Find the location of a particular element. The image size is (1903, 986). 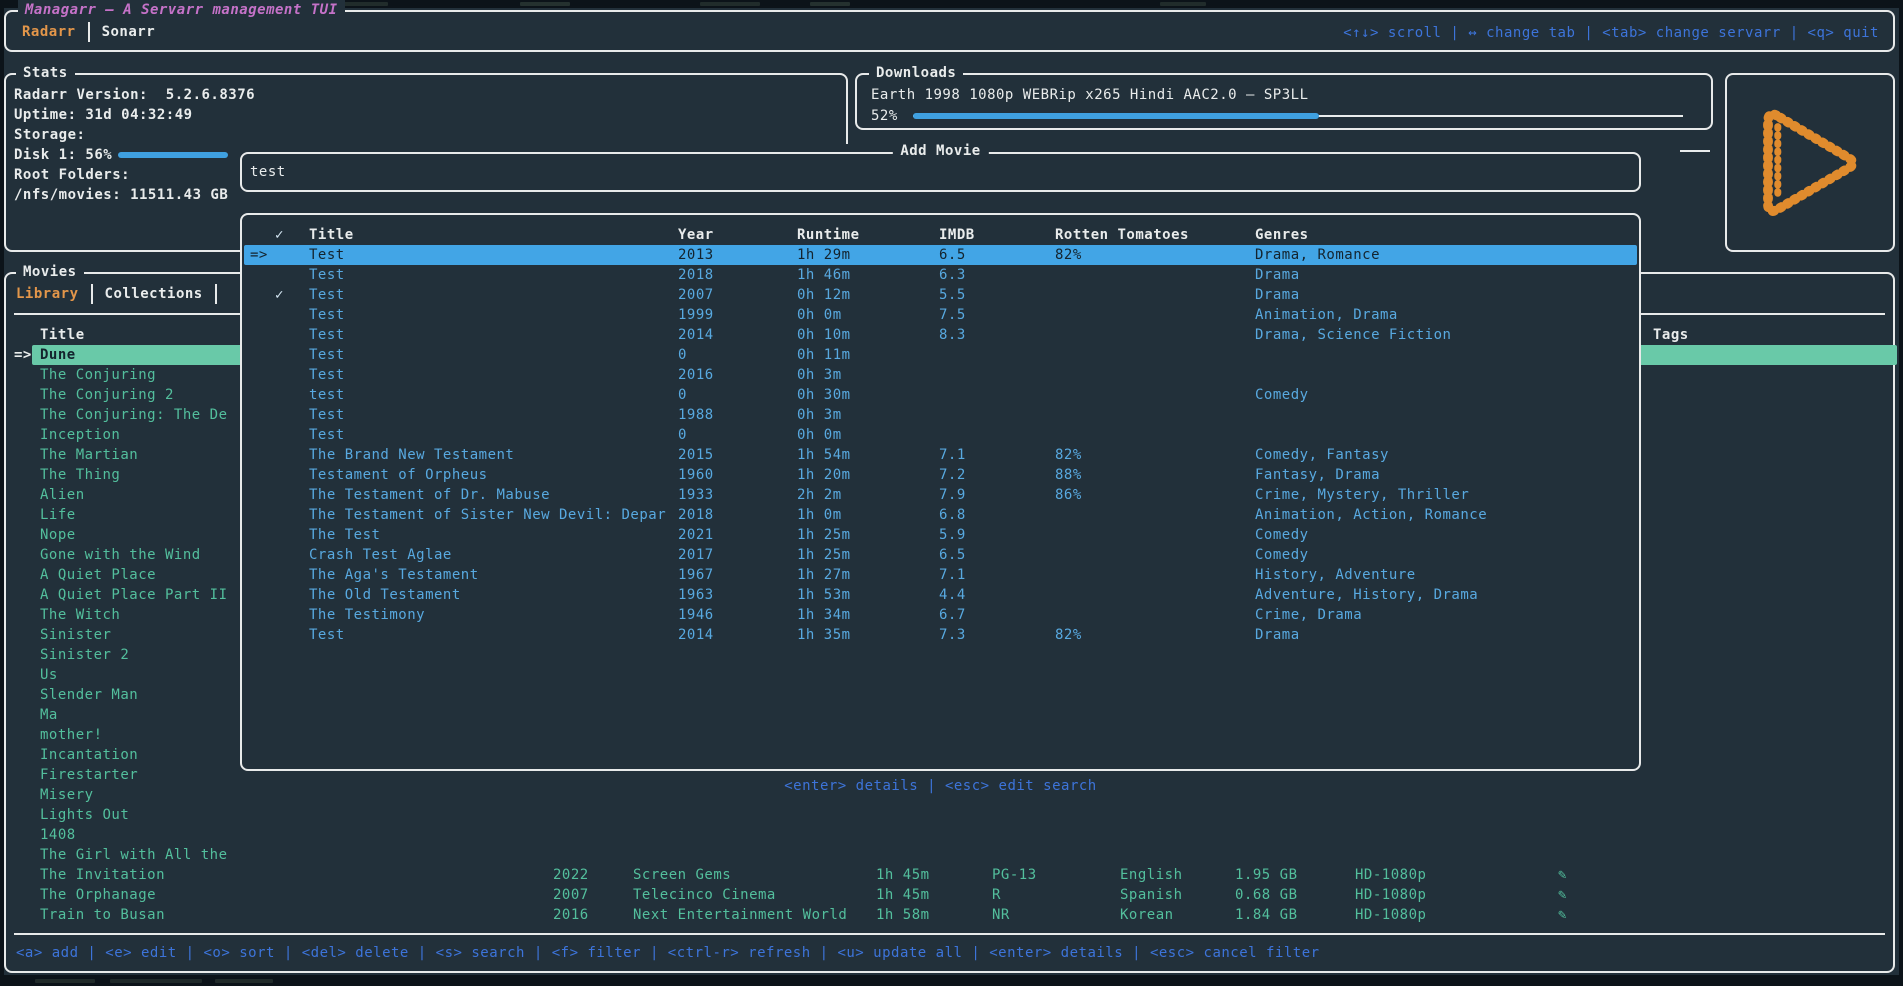

movie-runtime: 1h 45m is located at coordinates (903, 875).